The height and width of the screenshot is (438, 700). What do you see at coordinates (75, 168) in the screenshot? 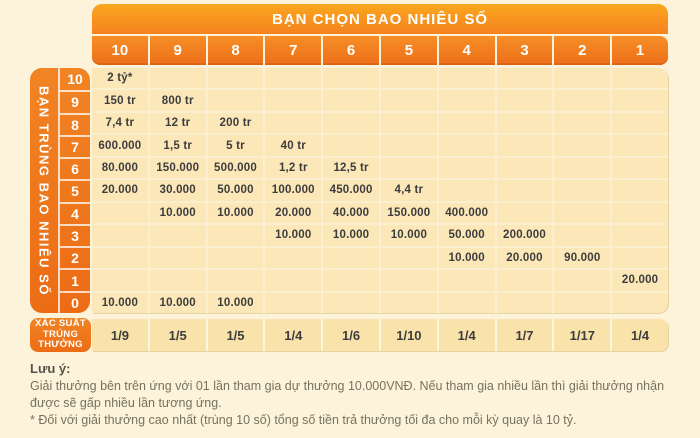
I see `match-count-cell: 6` at bounding box center [75, 168].